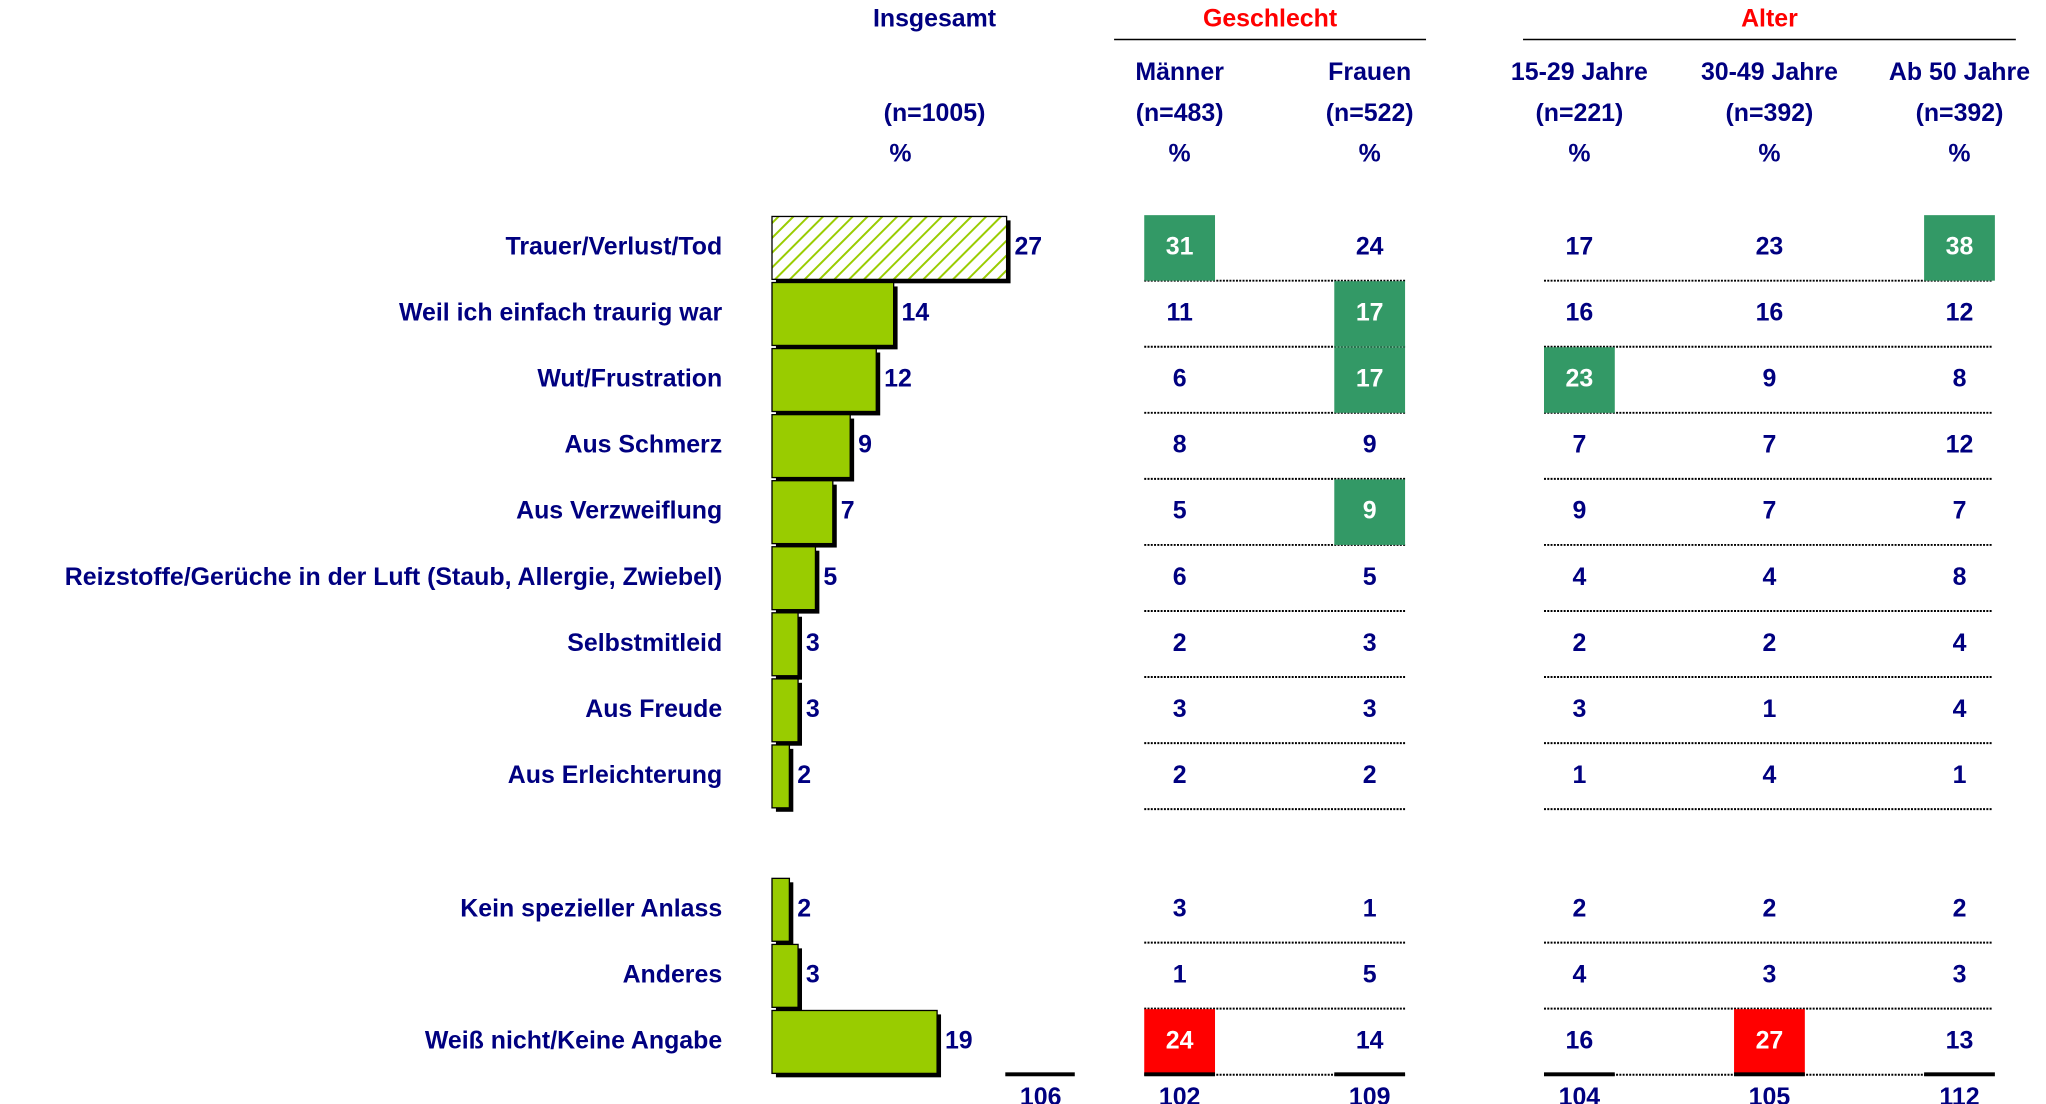 Image resolution: width=2046 pixels, height=1104 pixels. What do you see at coordinates (673, 974) in the screenshot?
I see `row-label: Anderes` at bounding box center [673, 974].